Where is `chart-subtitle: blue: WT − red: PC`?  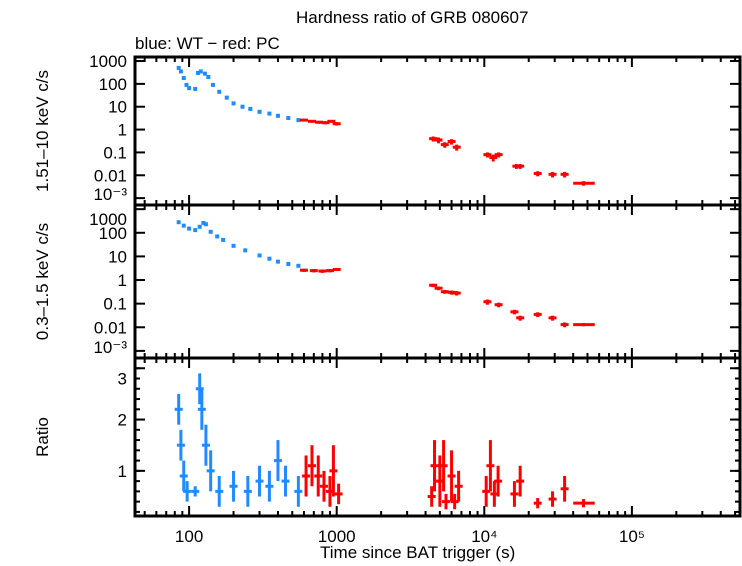 chart-subtitle: blue: WT − red: PC is located at coordinates (207, 43).